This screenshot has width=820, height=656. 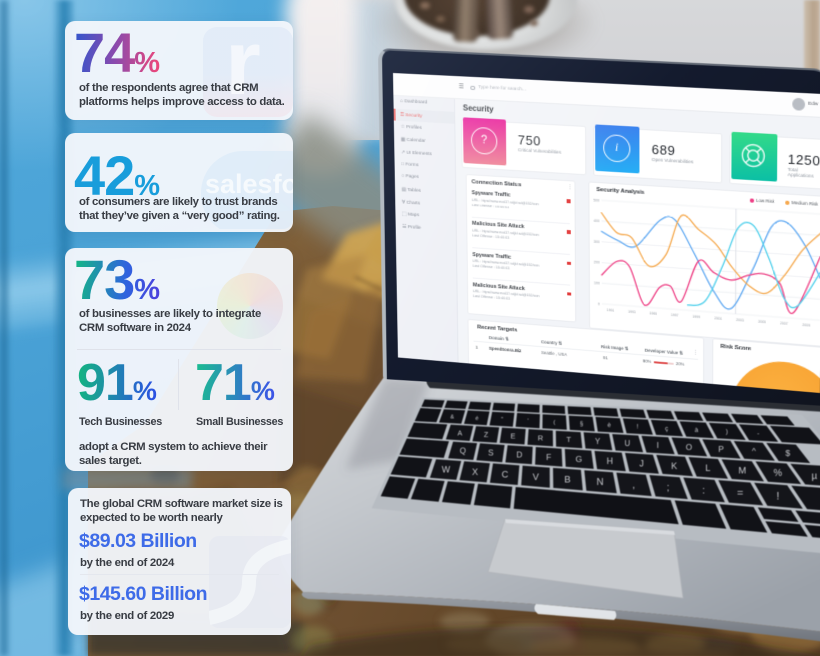 I want to click on svg-text: O, so click(x=689, y=447).